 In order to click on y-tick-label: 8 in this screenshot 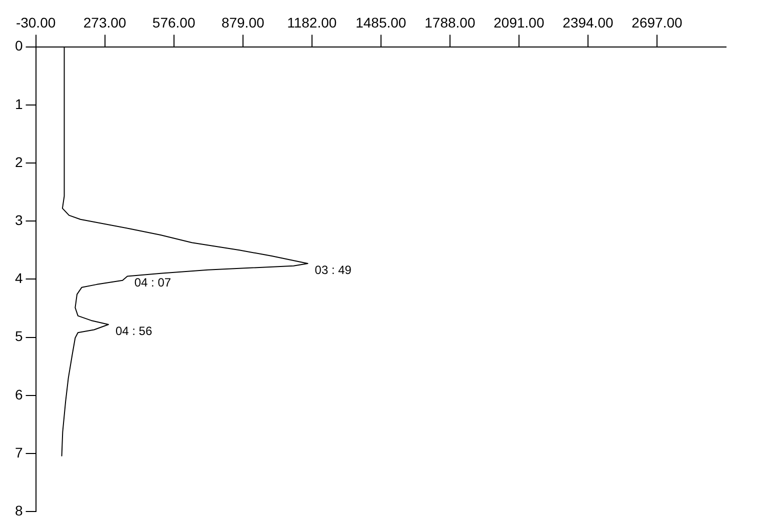, I will do `click(18, 510)`.